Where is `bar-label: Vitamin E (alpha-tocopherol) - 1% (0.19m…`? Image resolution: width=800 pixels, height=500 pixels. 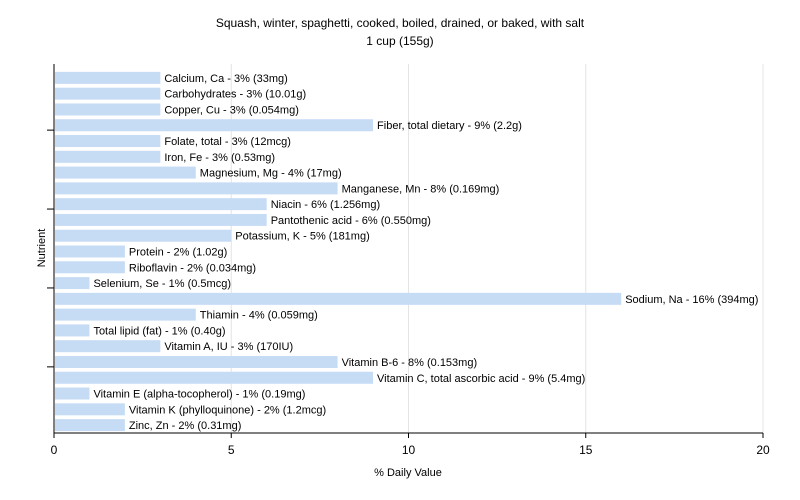 bar-label: Vitamin E (alpha-tocopherol) - 1% (0.19m… is located at coordinates (199, 395).